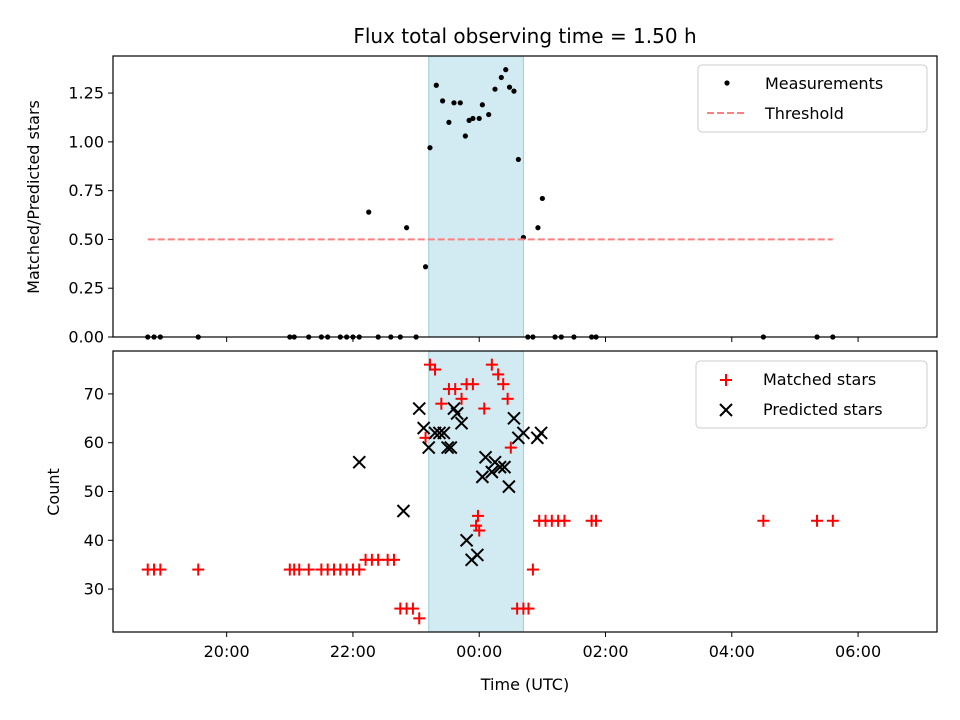 This screenshot has height=720, width=960. What do you see at coordinates (858, 651) in the screenshot?
I see `bottom-xtick-label: 06:00` at bounding box center [858, 651].